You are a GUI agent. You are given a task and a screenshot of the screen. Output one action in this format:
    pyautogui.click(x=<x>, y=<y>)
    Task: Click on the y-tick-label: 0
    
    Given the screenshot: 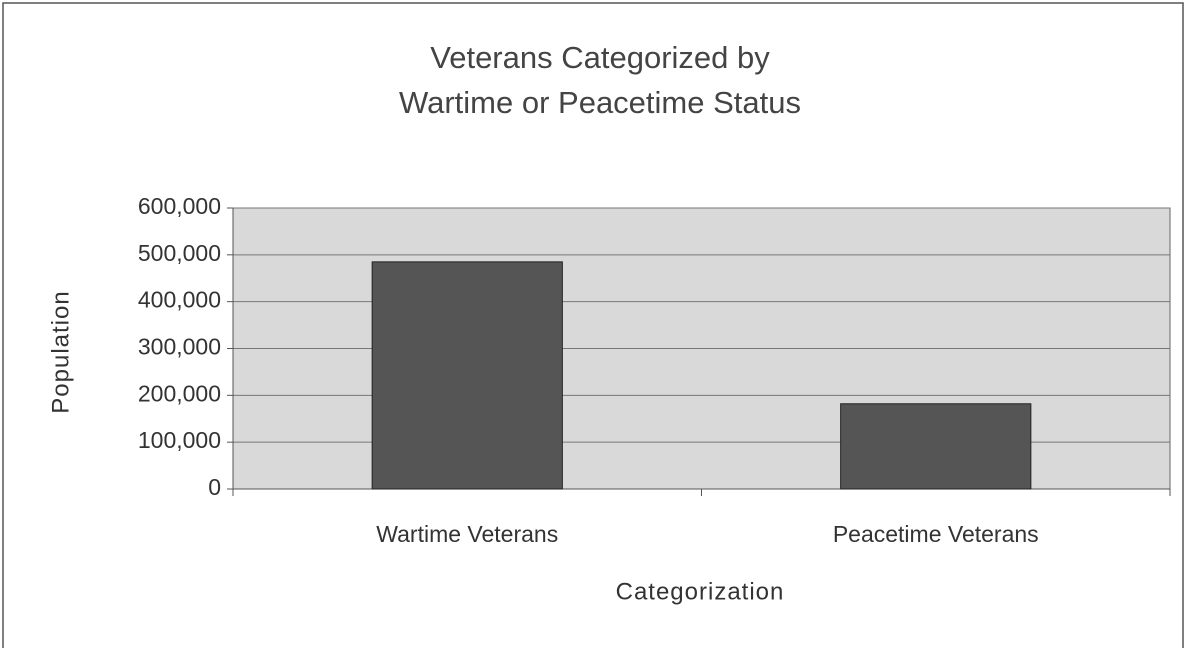 What is the action you would take?
    pyautogui.click(x=214, y=487)
    